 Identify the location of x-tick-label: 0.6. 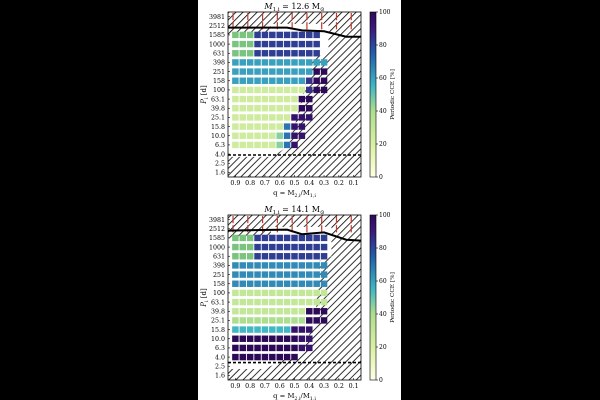
(280, 386).